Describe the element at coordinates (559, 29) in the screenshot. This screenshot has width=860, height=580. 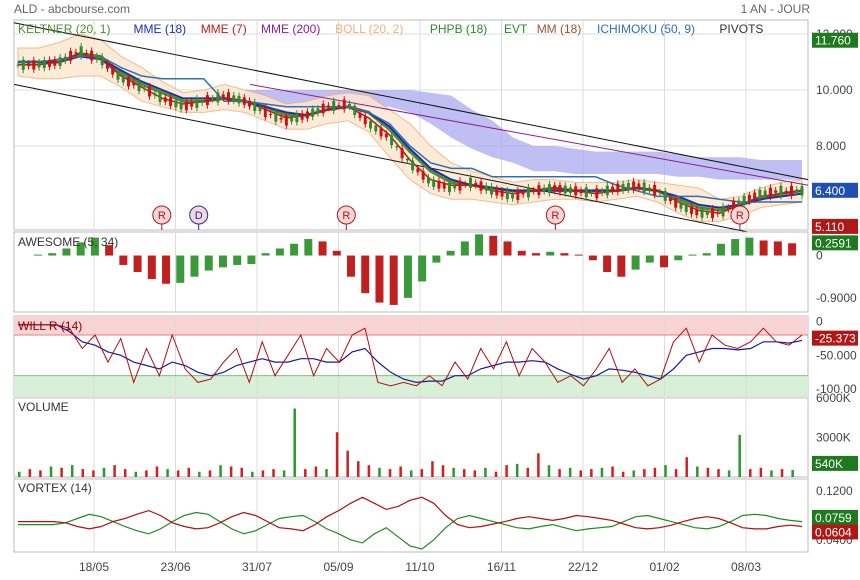
I see `legend-item: MM (18)` at that location.